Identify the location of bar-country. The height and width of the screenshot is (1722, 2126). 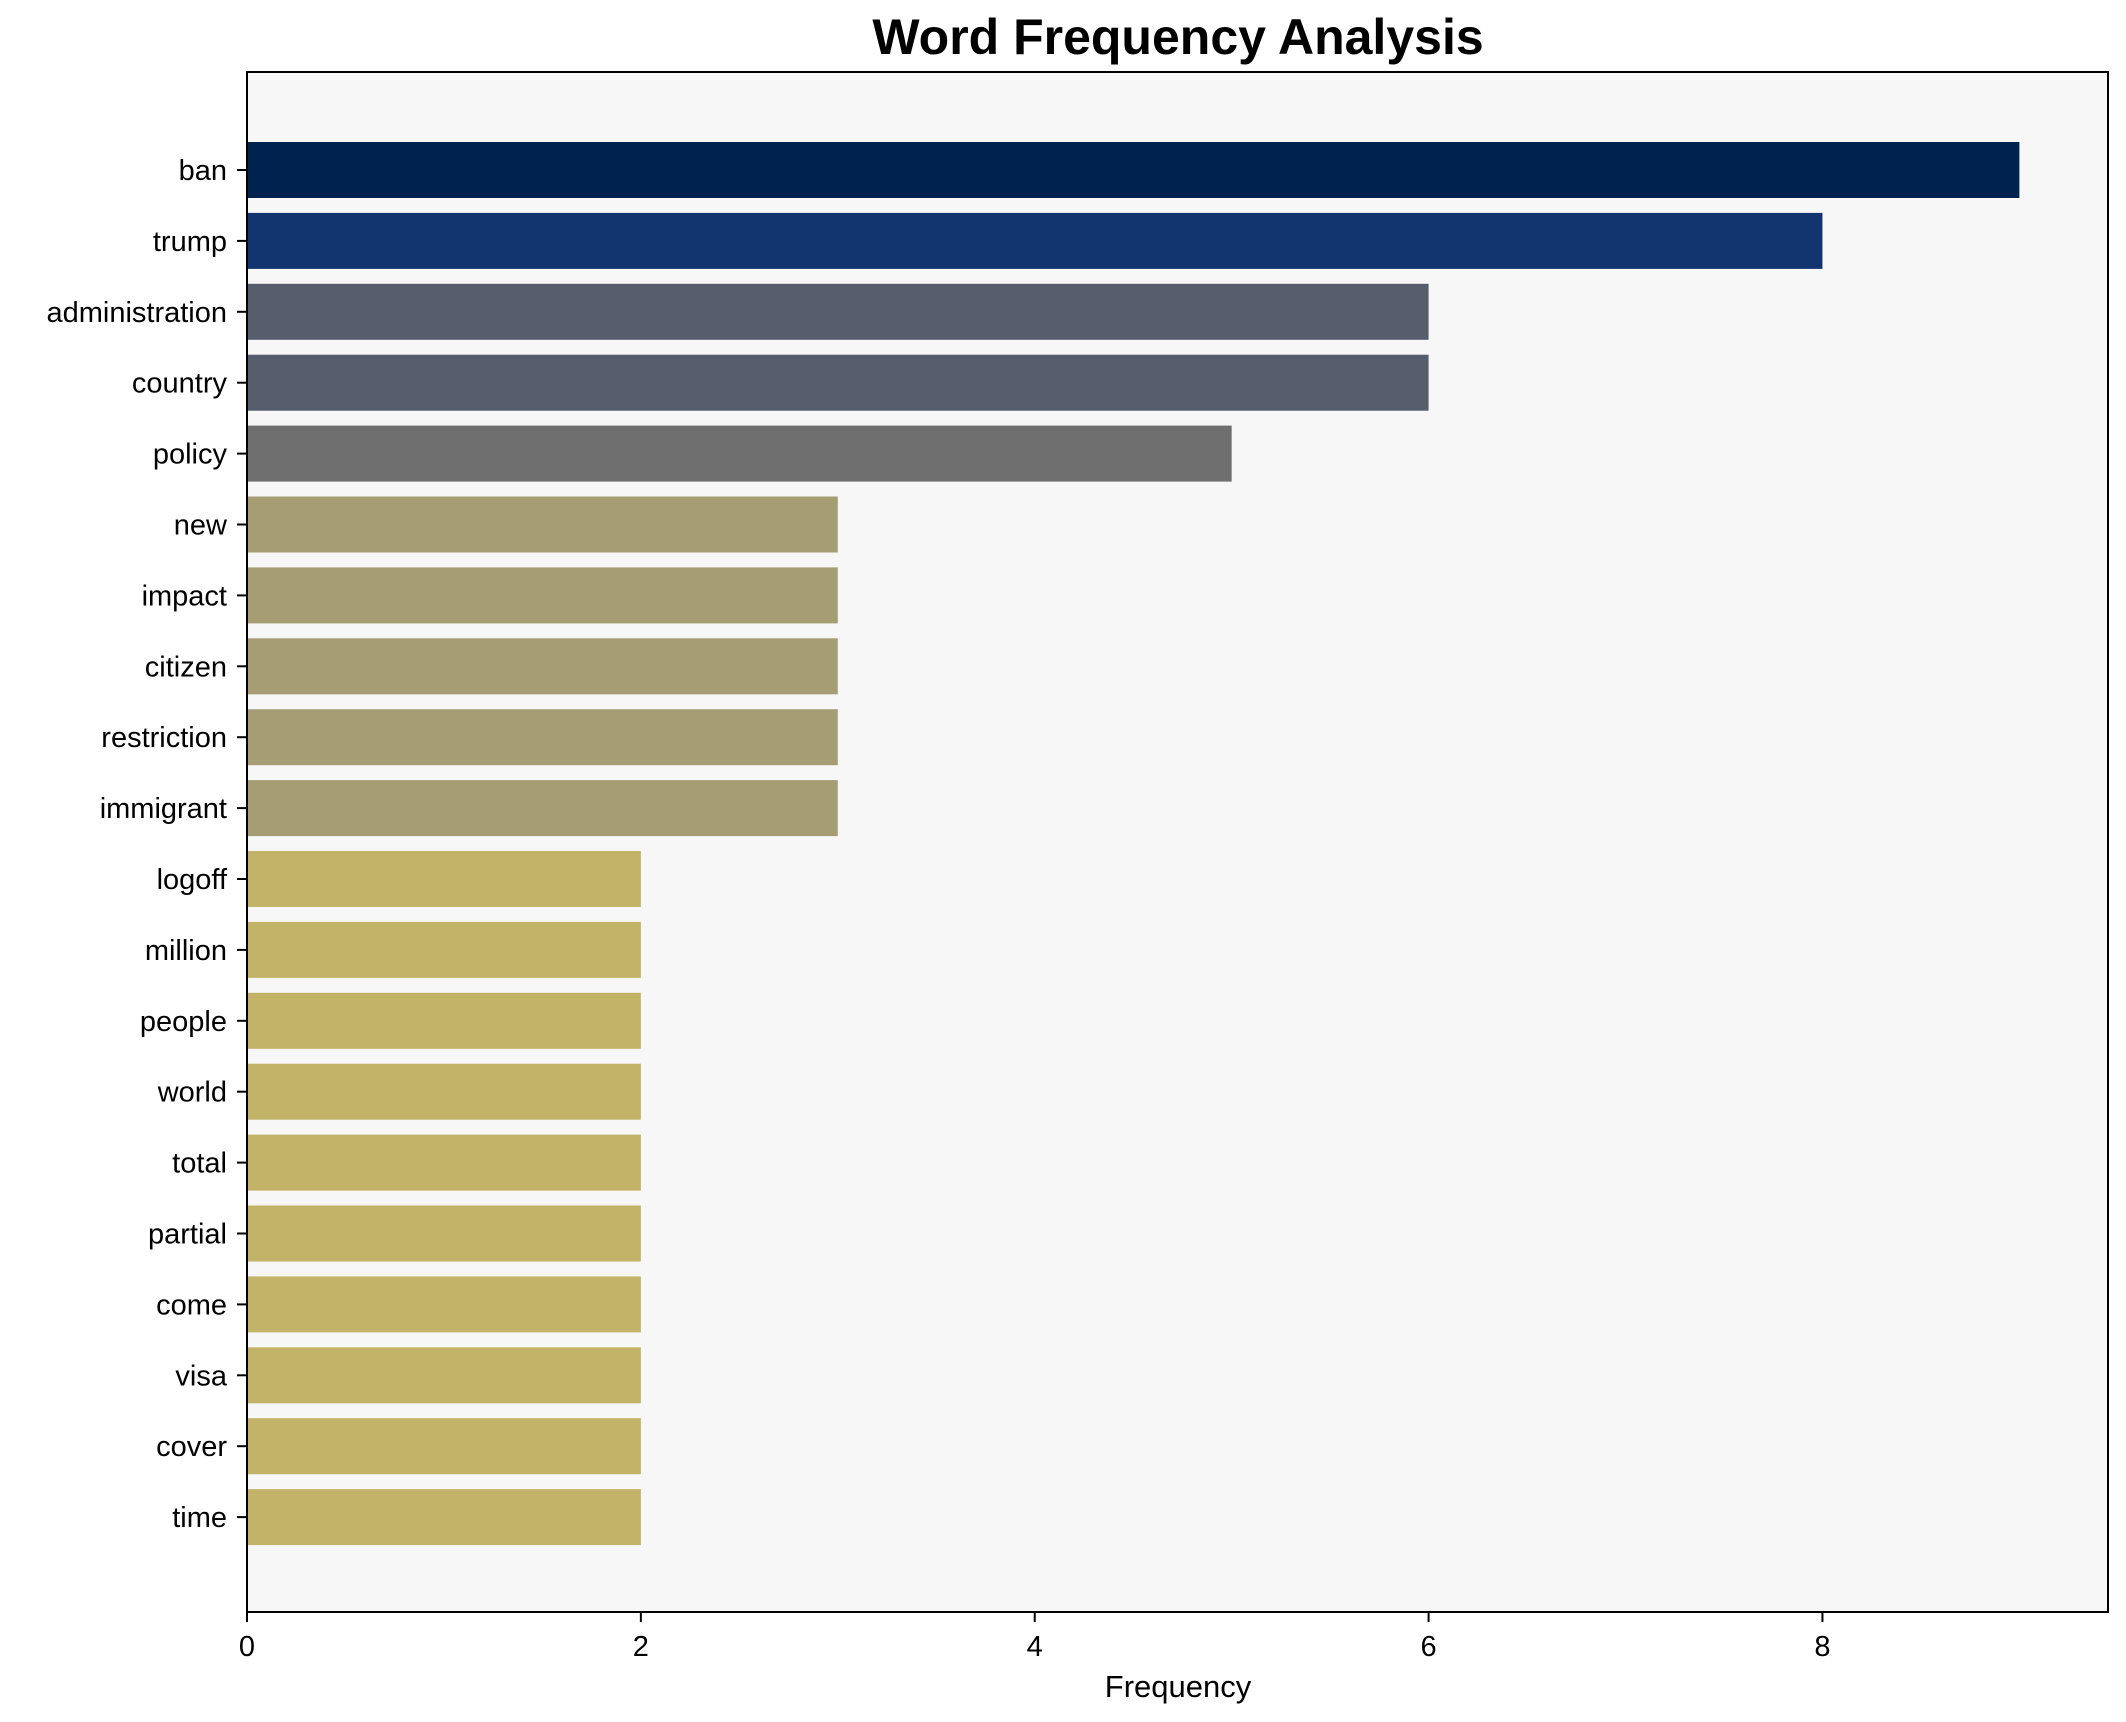
(838, 382).